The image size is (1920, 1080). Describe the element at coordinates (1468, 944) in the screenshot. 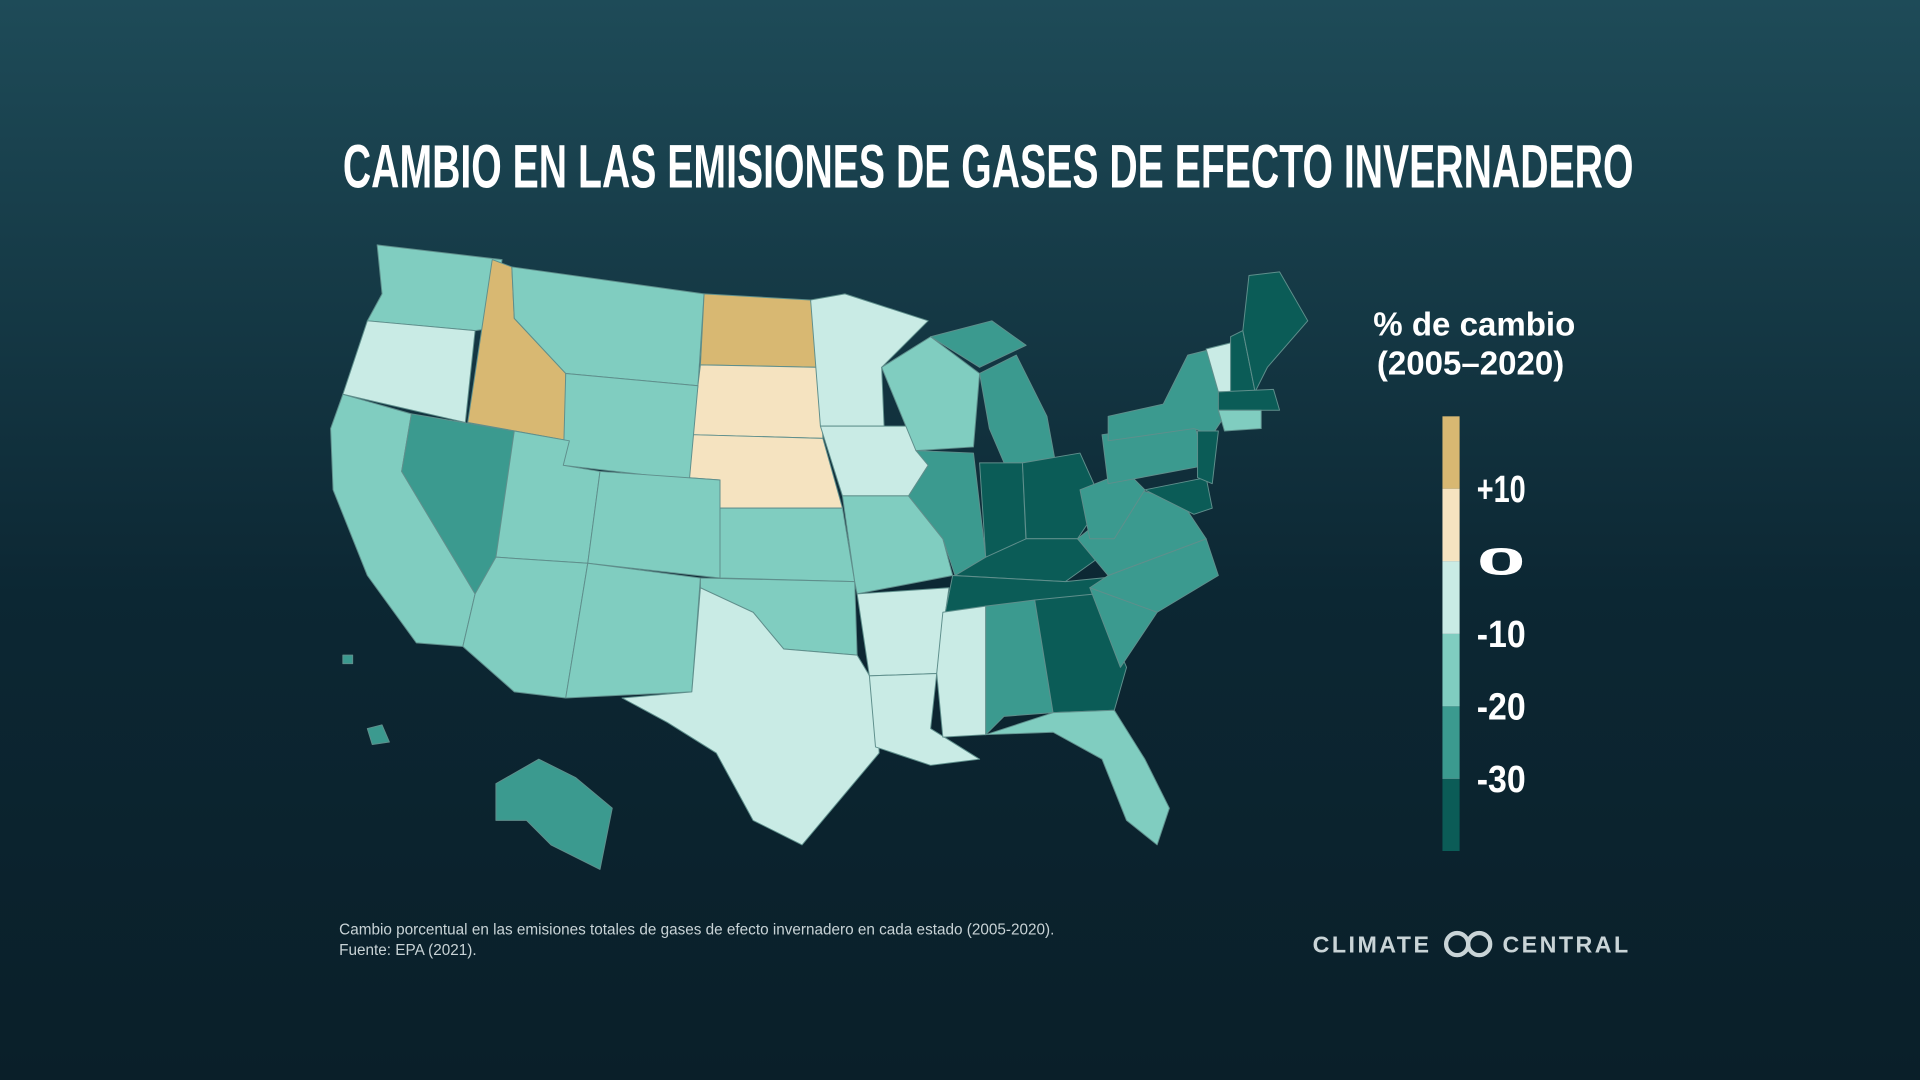

I see `logo-icon` at that location.